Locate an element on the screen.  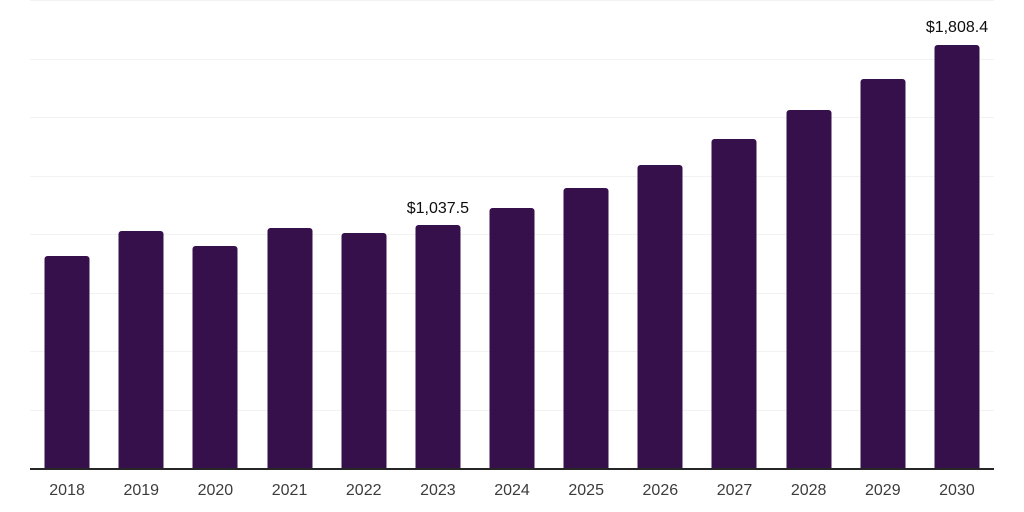
x-tick-2025: 2025 is located at coordinates (586, 490).